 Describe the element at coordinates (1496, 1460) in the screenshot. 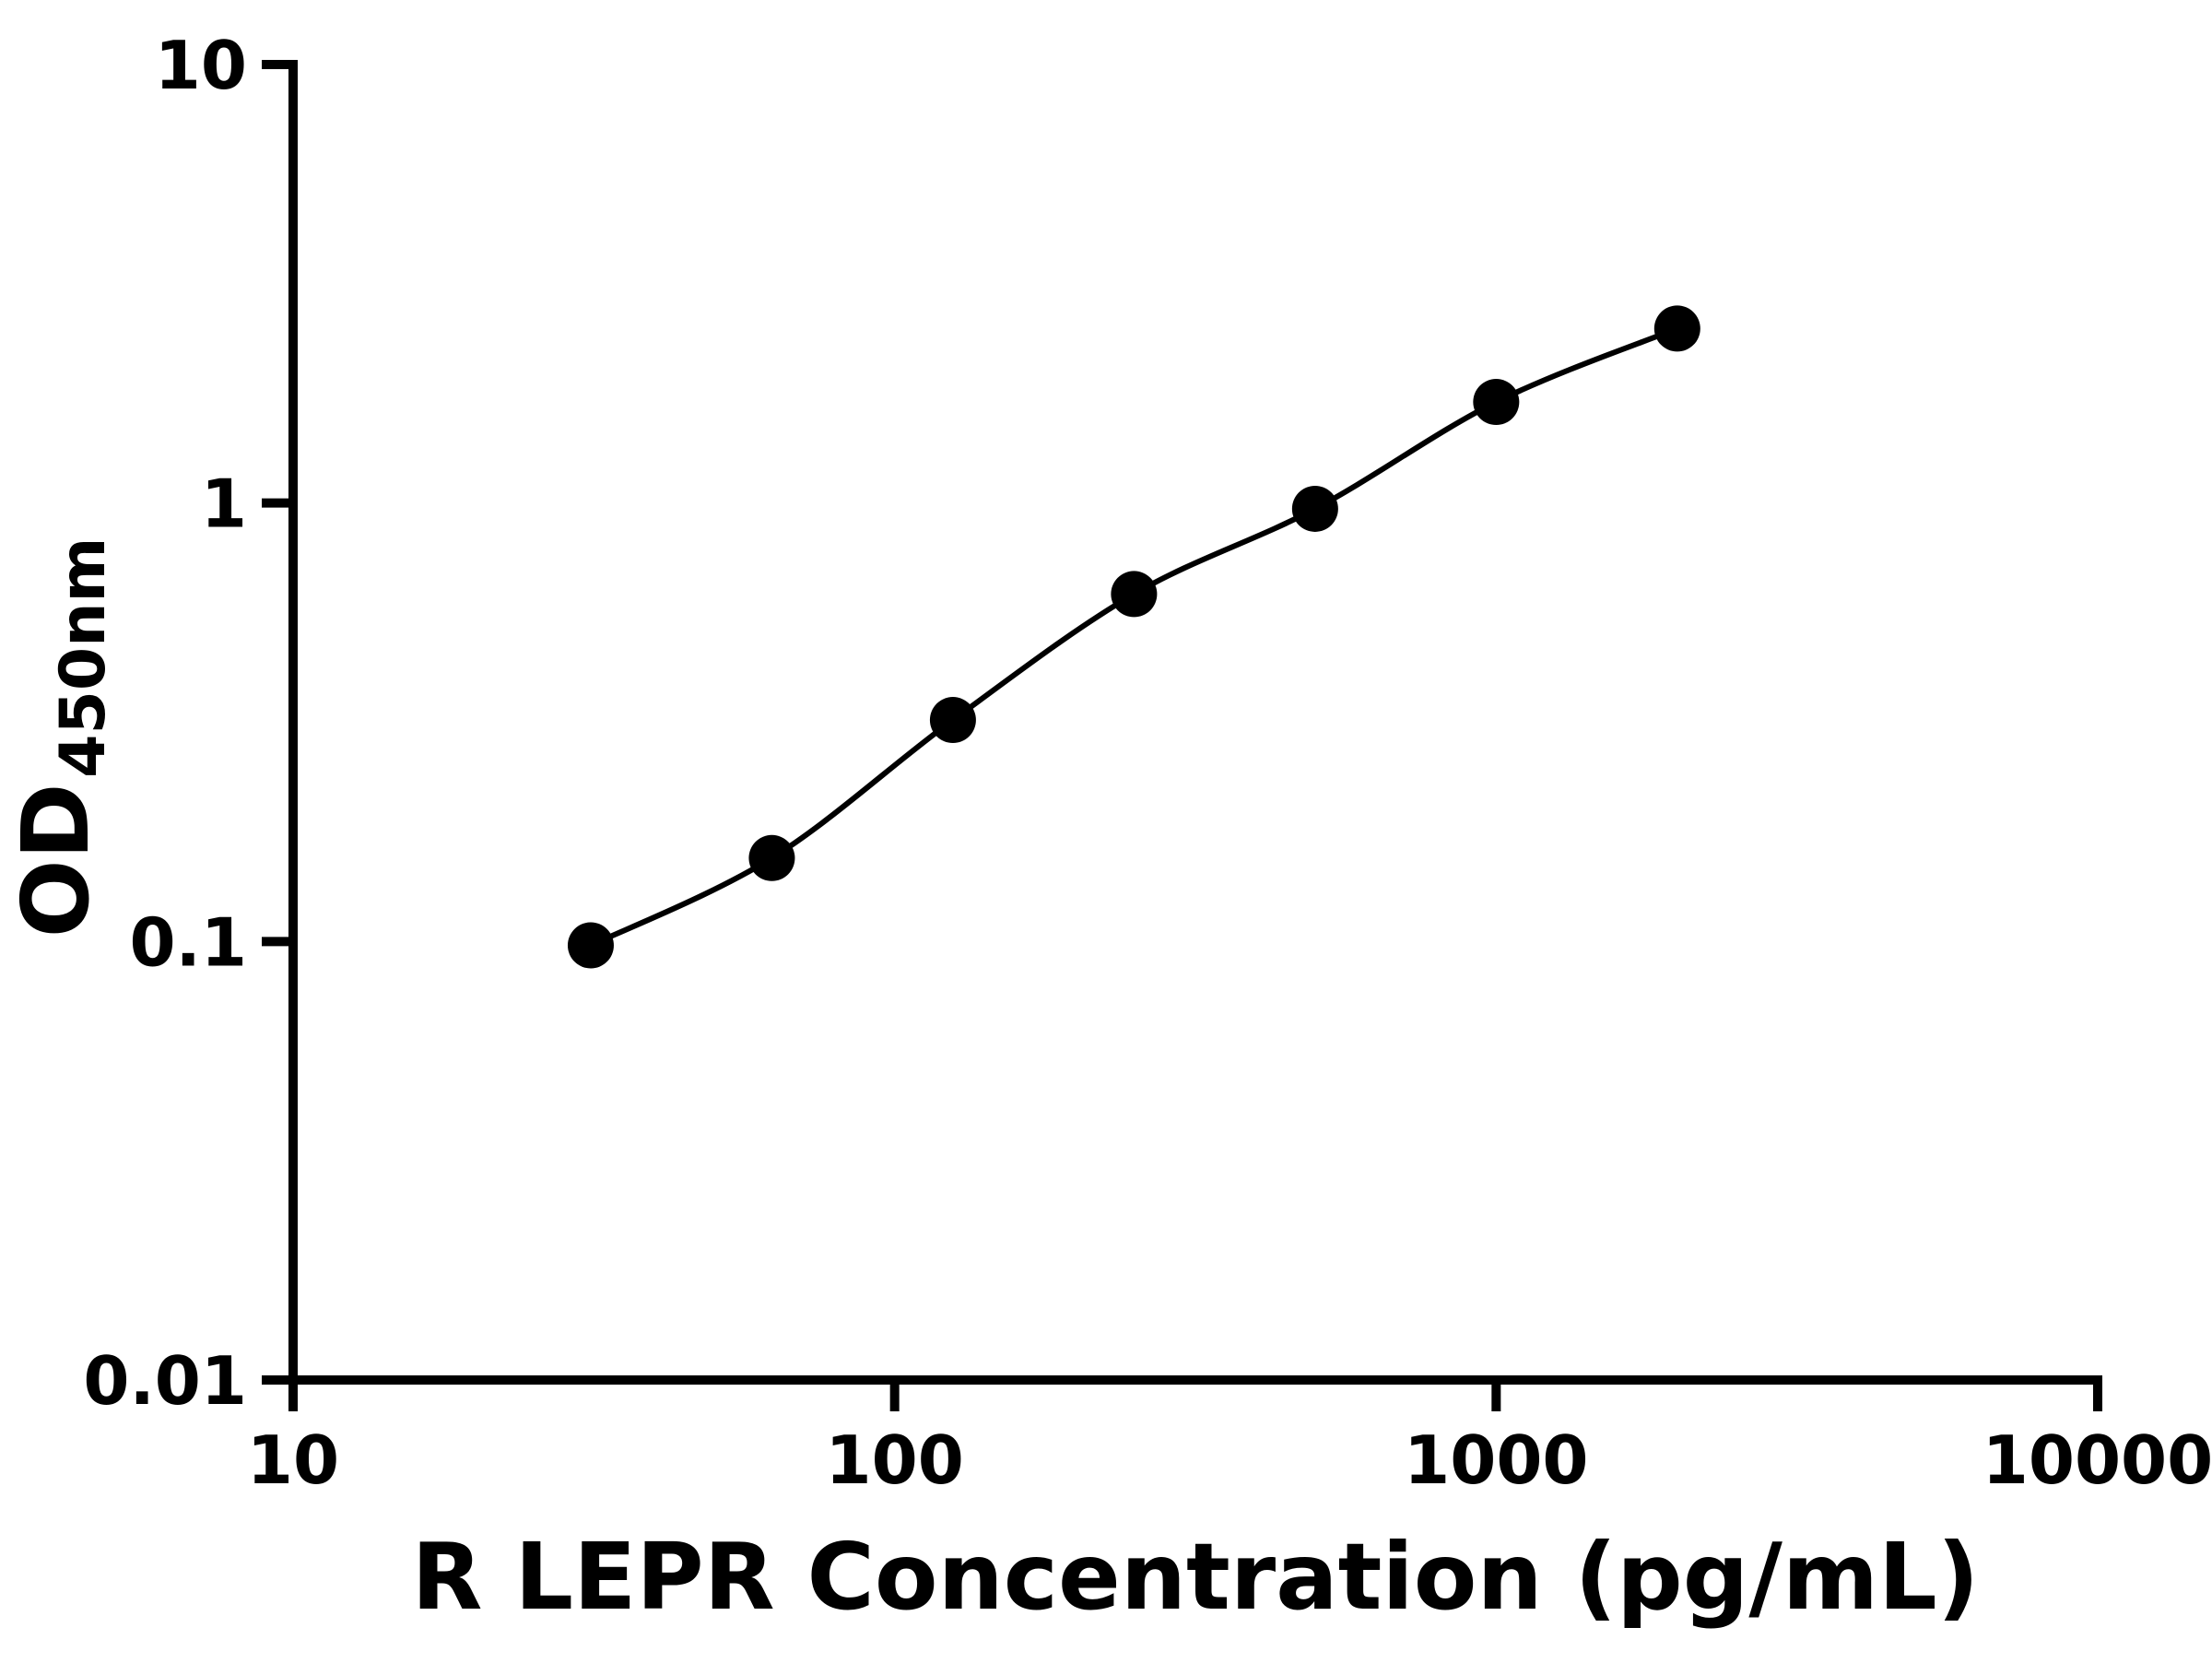

I see `x-tick-label: 1000` at that location.